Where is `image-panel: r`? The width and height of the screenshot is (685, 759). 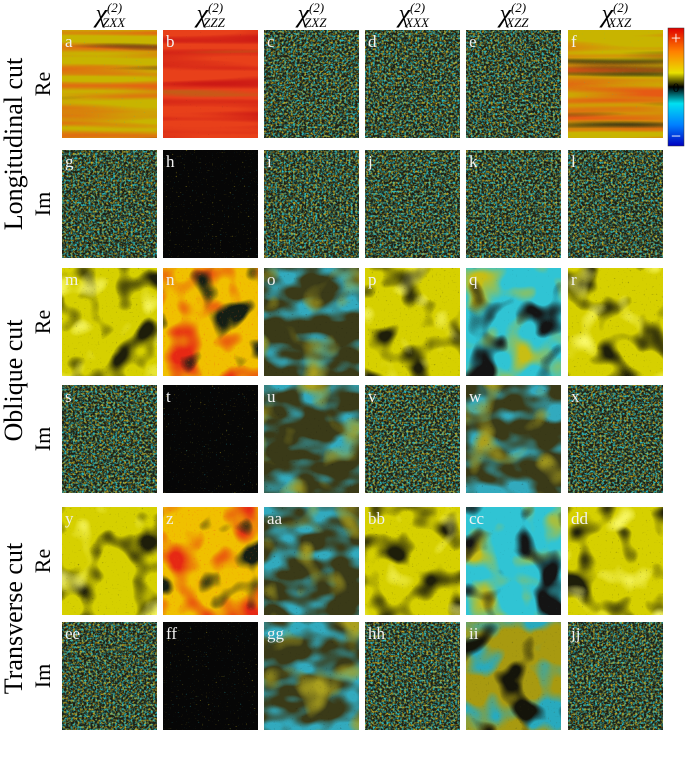 image-panel: r is located at coordinates (615, 322).